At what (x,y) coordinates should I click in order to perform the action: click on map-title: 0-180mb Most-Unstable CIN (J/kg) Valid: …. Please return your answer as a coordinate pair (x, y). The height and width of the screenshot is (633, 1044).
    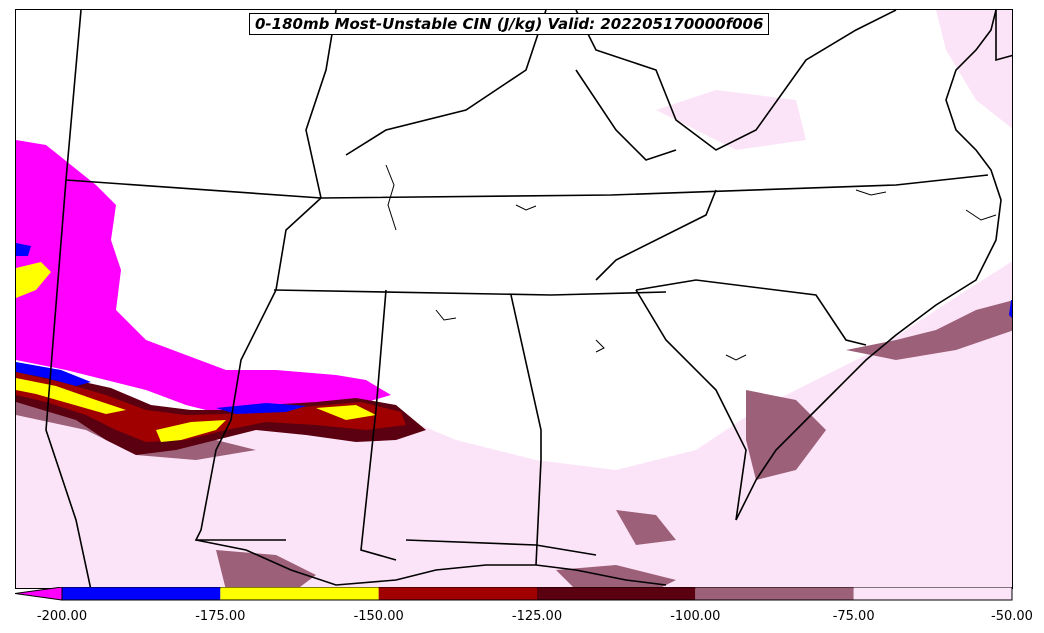
    Looking at the image, I should click on (509, 24).